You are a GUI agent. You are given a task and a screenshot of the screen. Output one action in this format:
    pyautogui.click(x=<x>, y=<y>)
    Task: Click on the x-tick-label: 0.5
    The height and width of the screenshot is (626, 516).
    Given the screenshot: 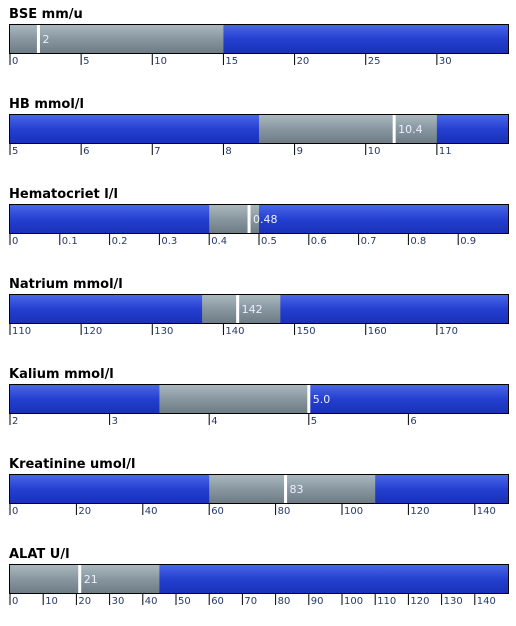 What is the action you would take?
    pyautogui.click(x=269, y=241)
    